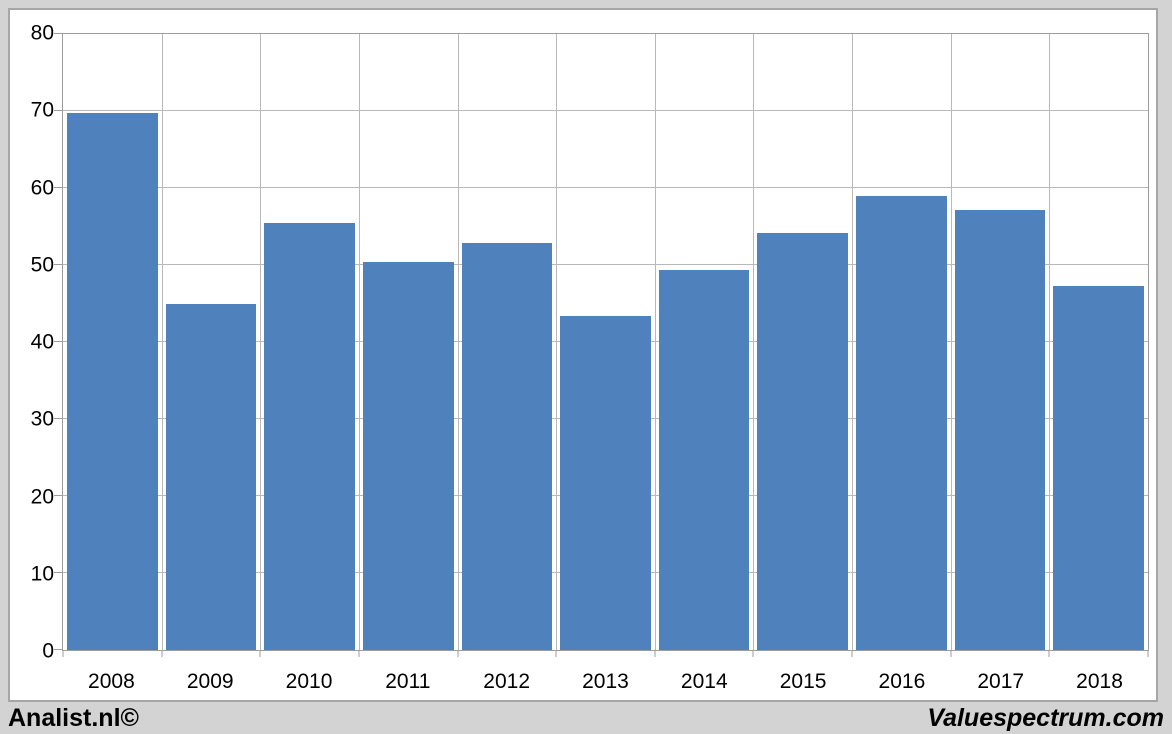 The image size is (1172, 734). I want to click on x-axis-tick-label: 2015, so click(803, 681).